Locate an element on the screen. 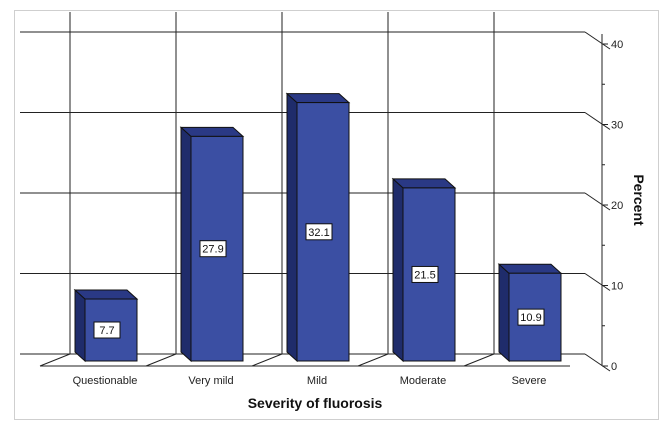 Image resolution: width=661 pixels, height=421 pixels. data-label: 7.7 is located at coordinates (106, 331).